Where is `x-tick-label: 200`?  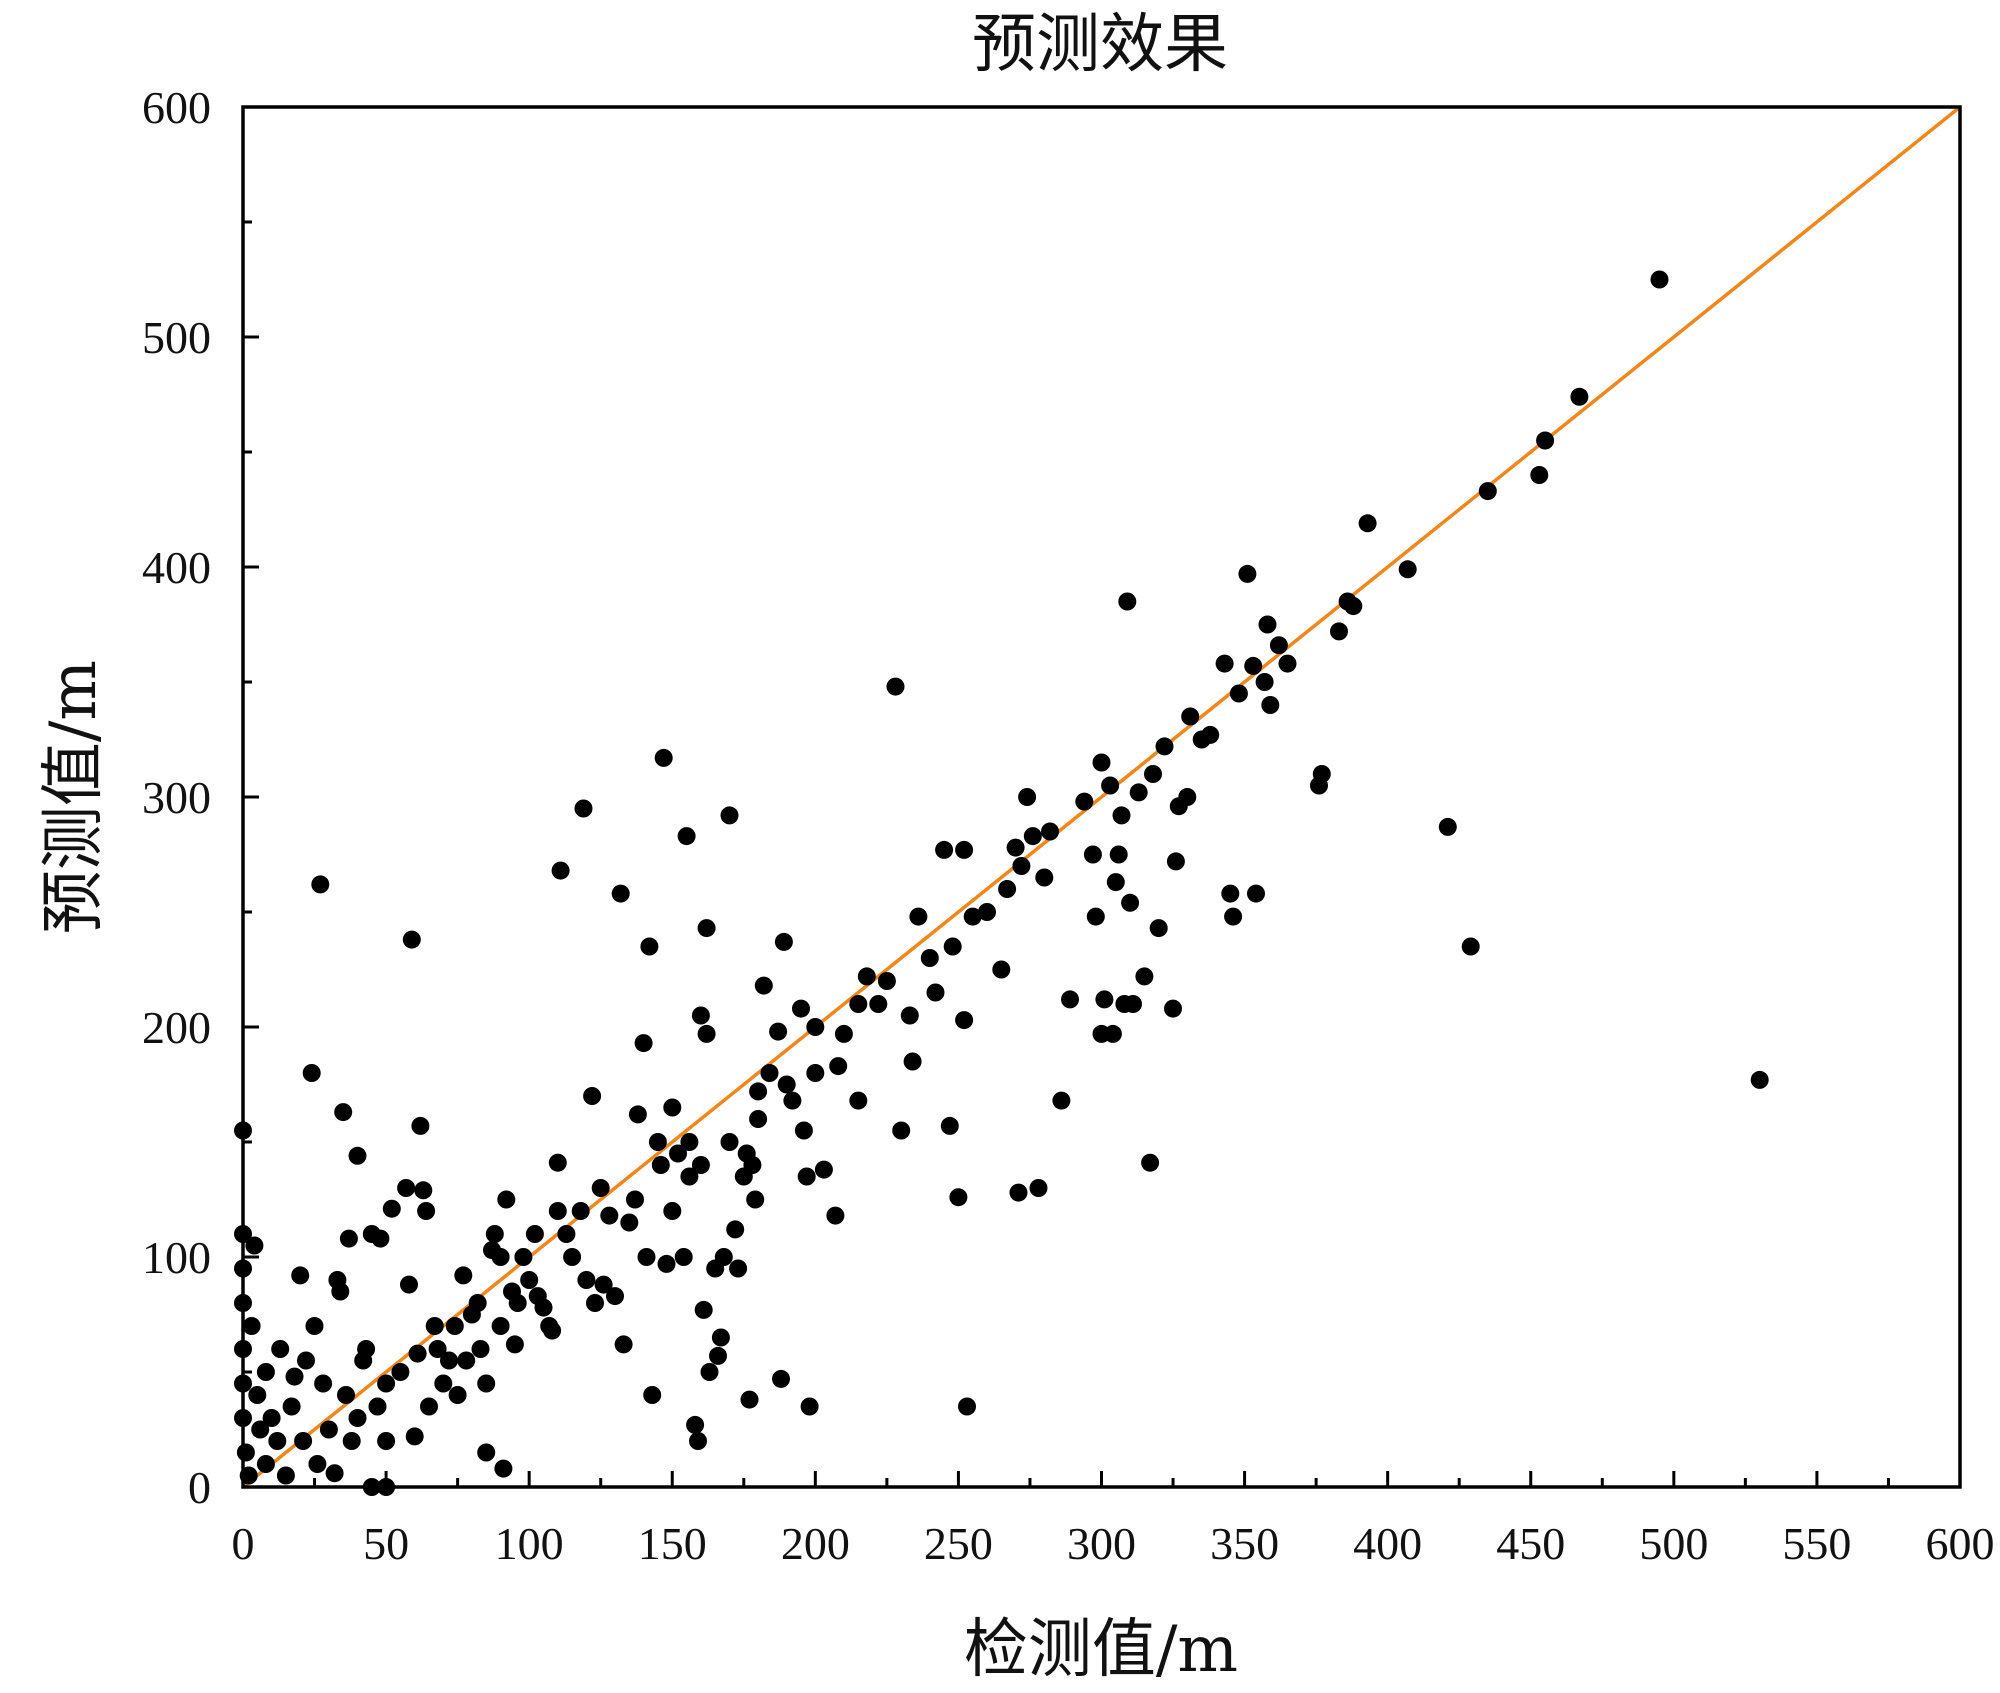 x-tick-label: 200 is located at coordinates (815, 1543).